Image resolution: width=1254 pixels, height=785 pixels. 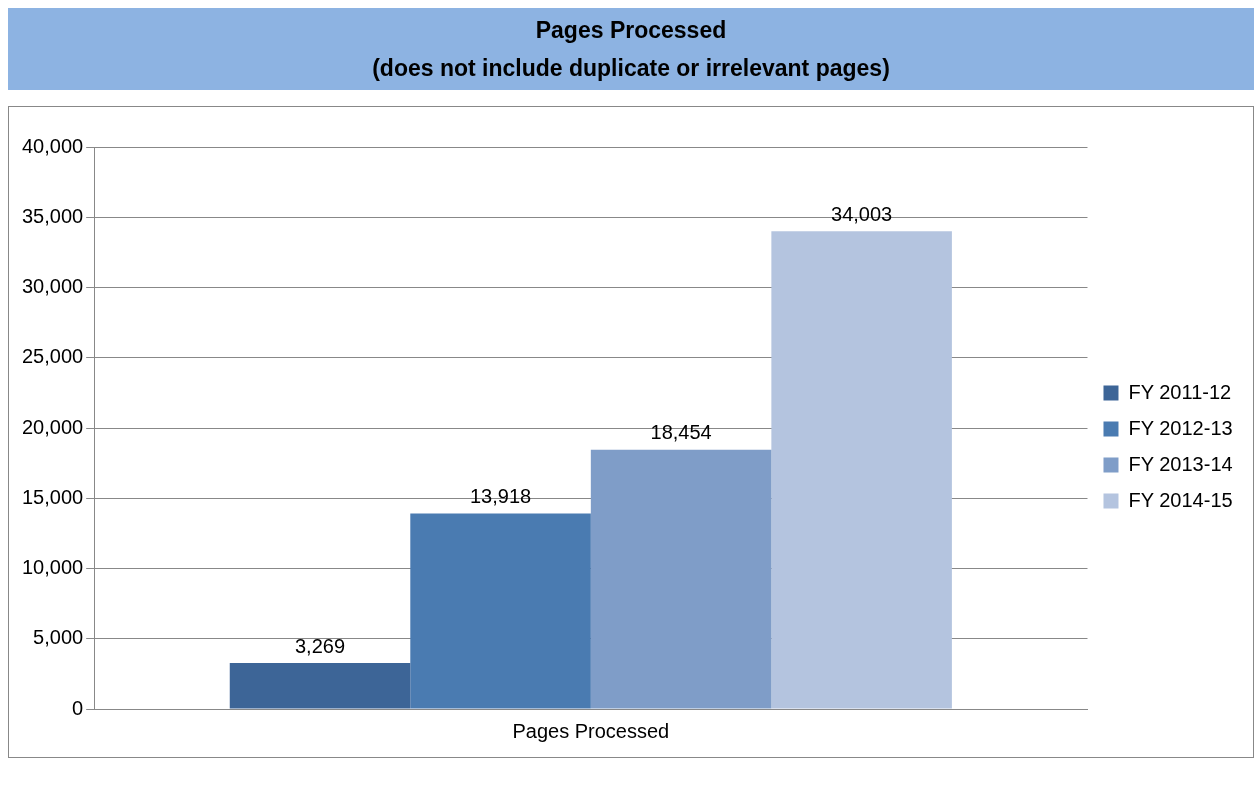 What do you see at coordinates (53, 426) in the screenshot?
I see `y-tick-label: 20,000` at bounding box center [53, 426].